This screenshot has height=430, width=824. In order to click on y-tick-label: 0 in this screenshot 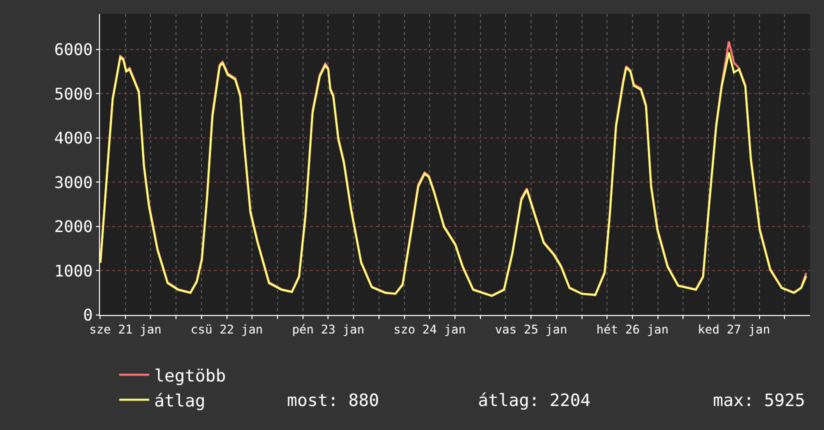, I will do `click(88, 315)`.